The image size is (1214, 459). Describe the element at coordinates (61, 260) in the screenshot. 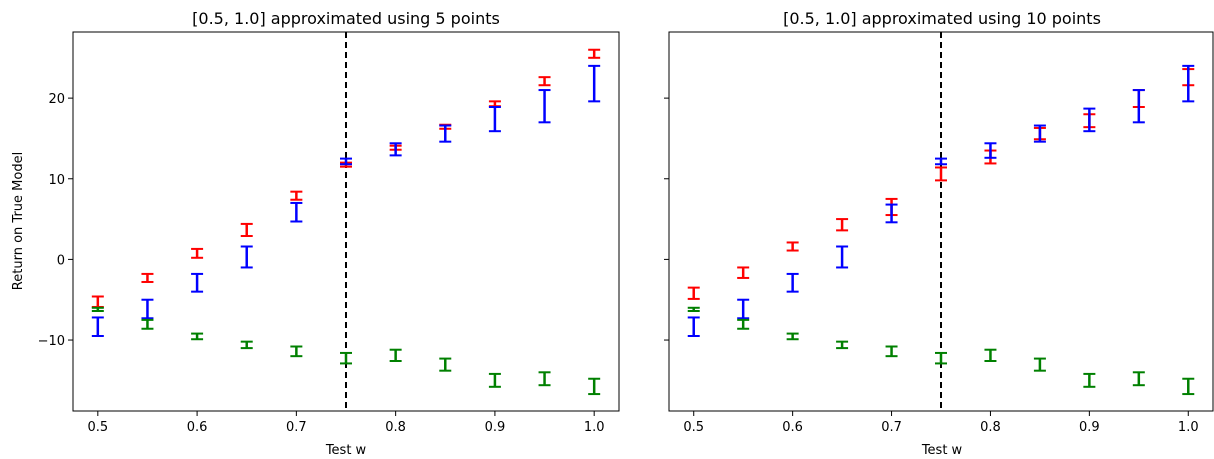

I see `y-tick-label: 0` at that location.